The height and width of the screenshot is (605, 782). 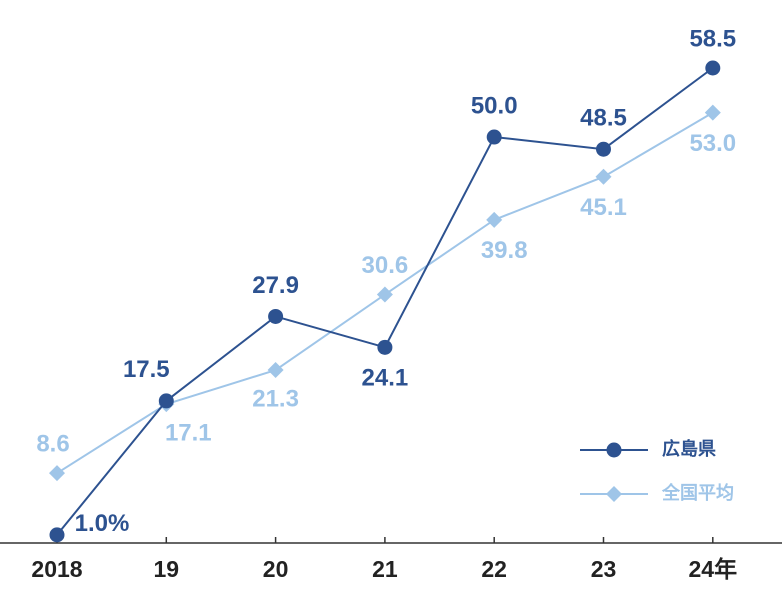 What do you see at coordinates (713, 569) in the screenshot?
I see `x-tick-label: 24年` at bounding box center [713, 569].